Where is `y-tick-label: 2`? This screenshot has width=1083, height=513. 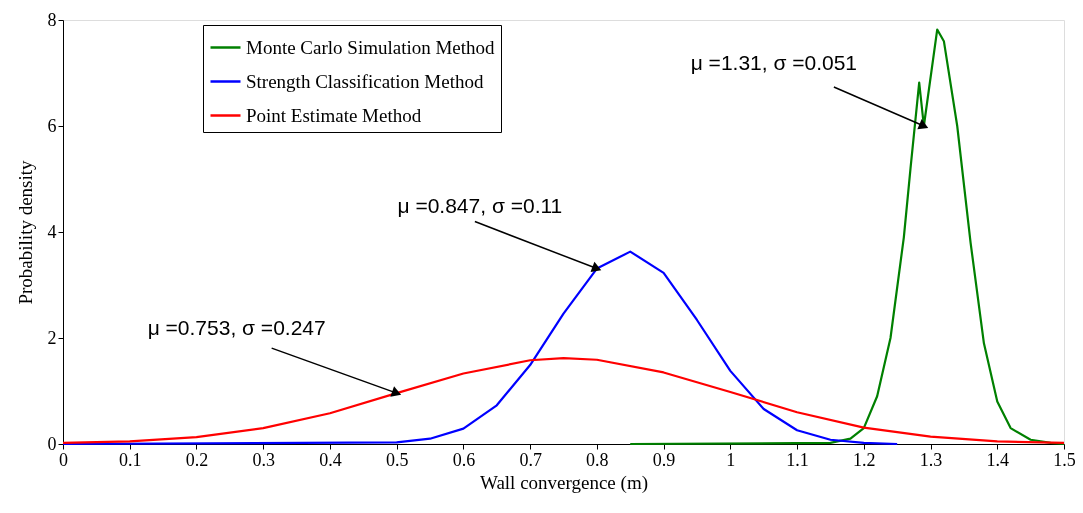 y-tick-label: 2 is located at coordinates (52, 337).